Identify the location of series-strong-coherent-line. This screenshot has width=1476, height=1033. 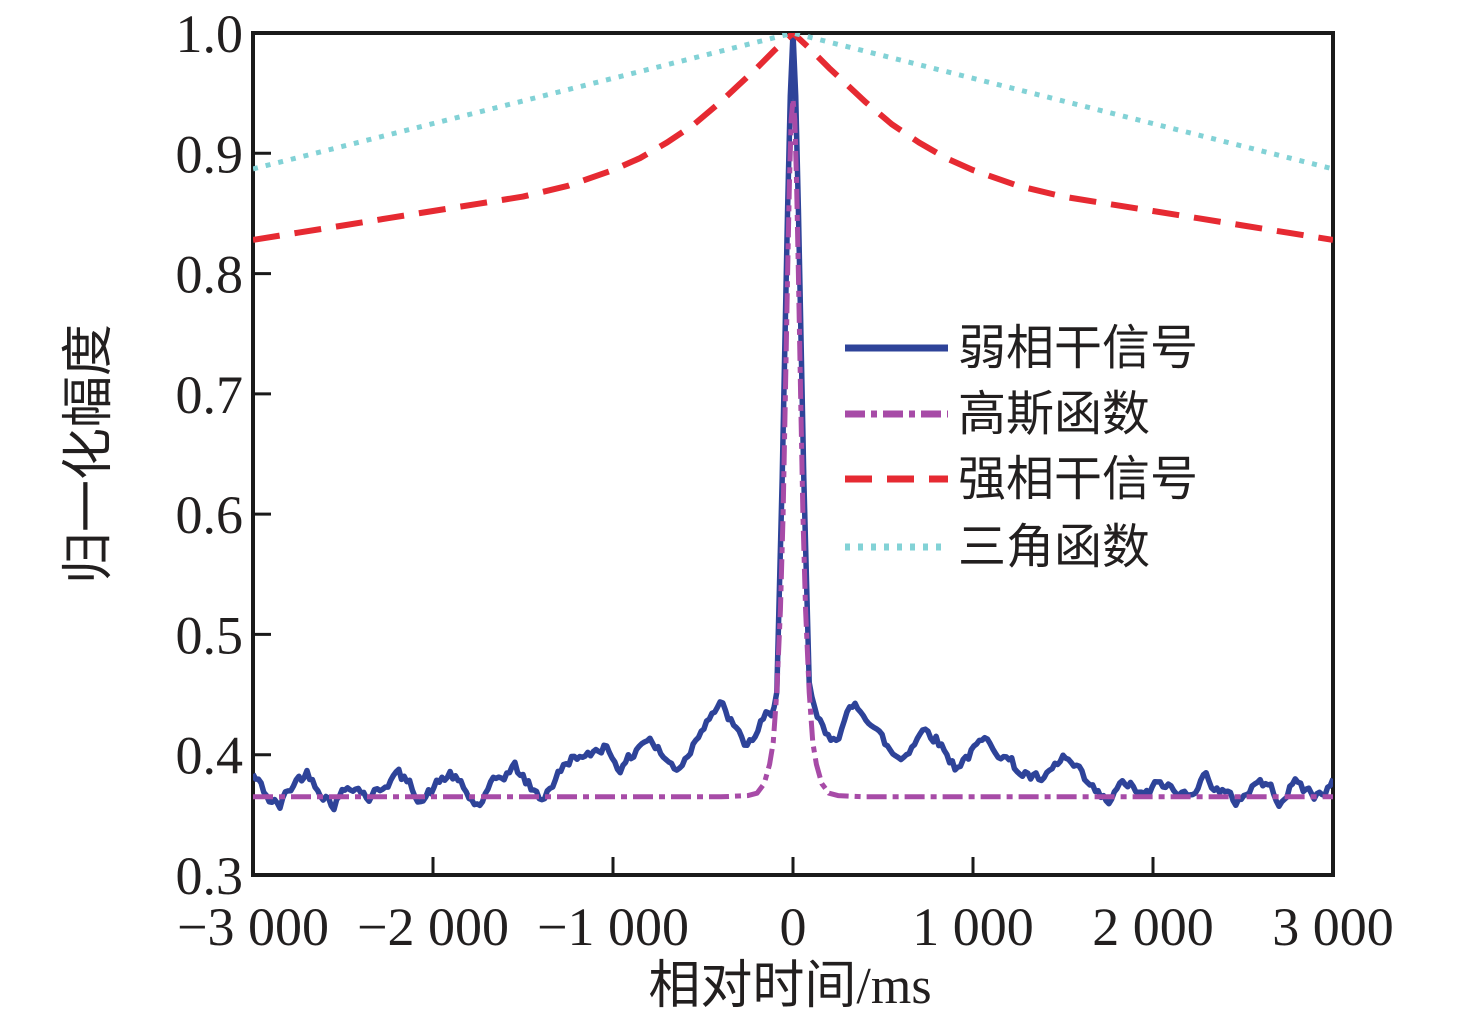
(793, 138).